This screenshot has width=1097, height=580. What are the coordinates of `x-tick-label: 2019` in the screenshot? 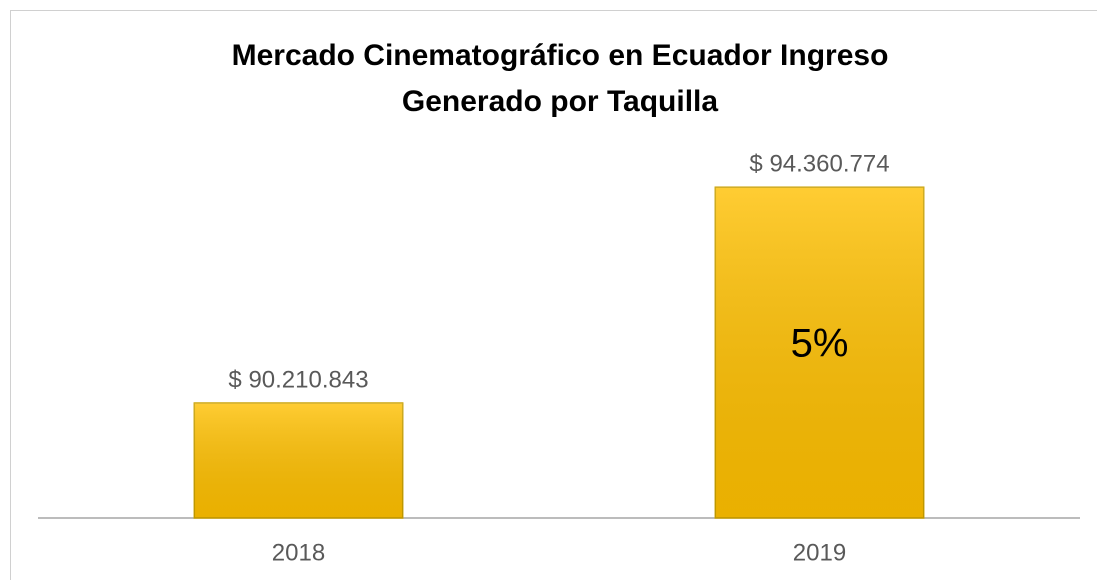 It's located at (819, 552).